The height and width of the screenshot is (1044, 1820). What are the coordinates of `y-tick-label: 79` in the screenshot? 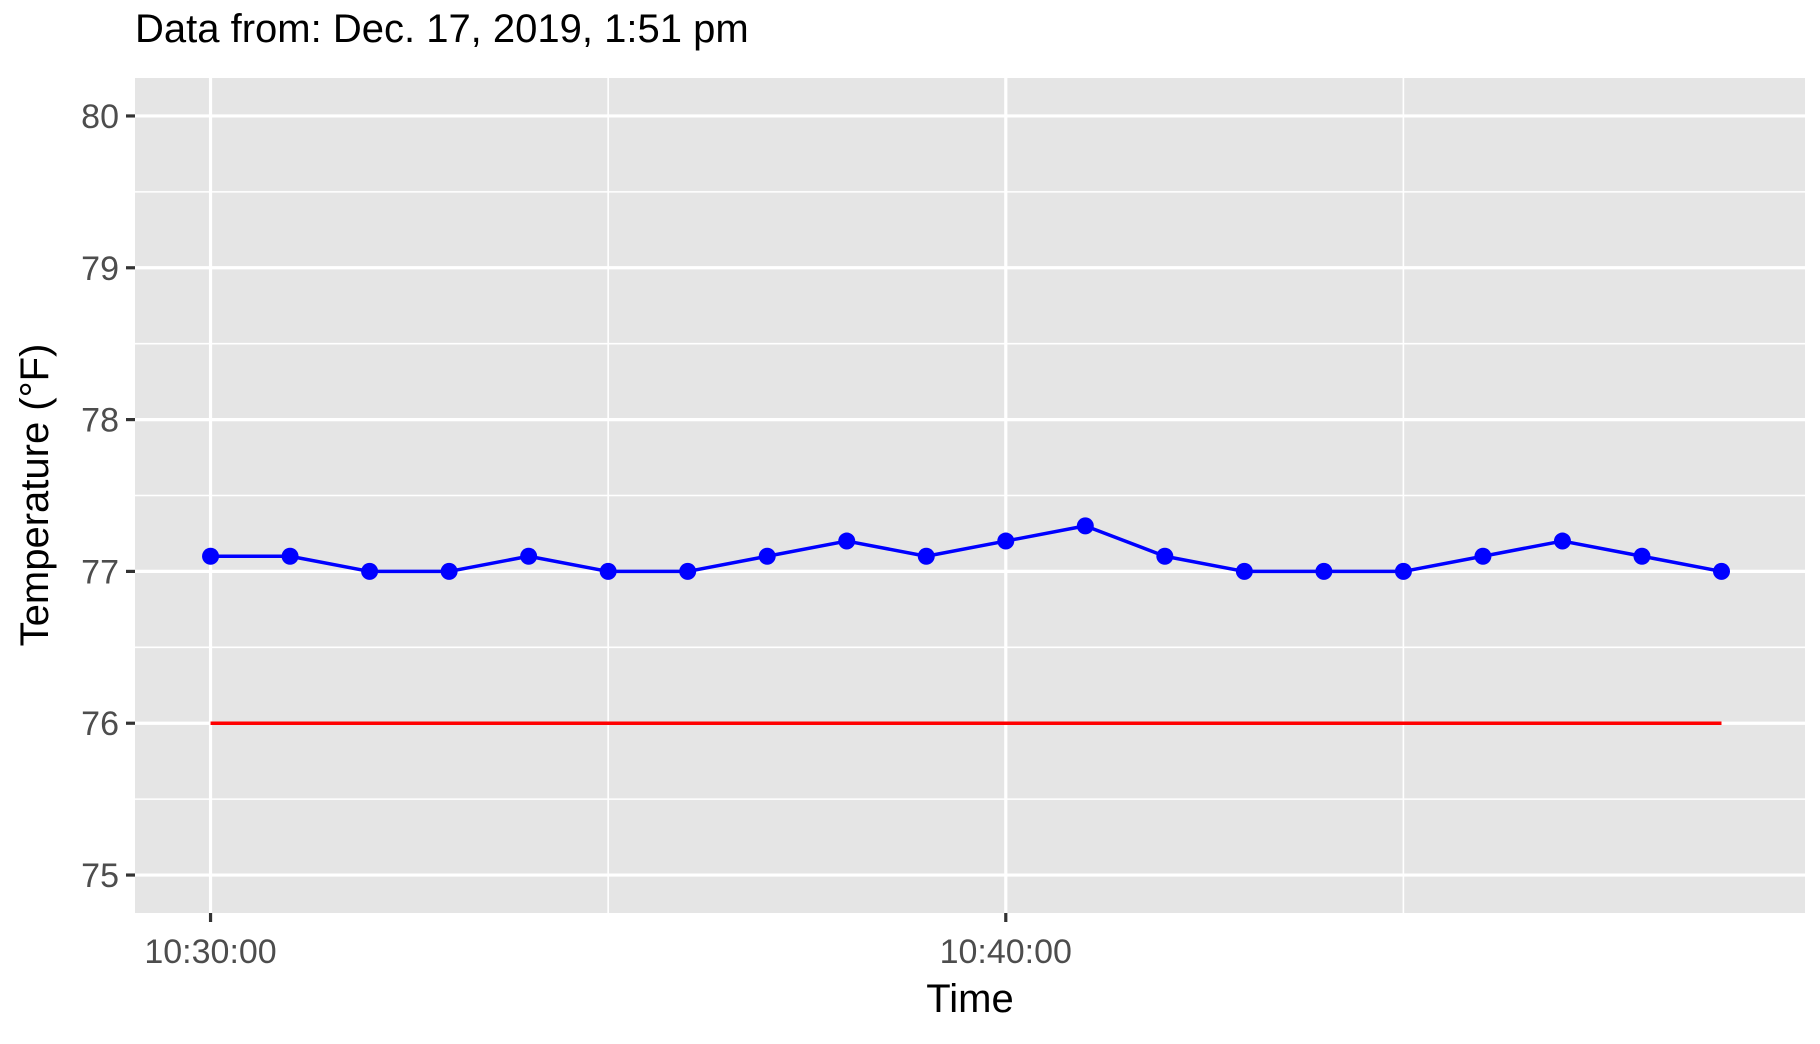 It's located at (100, 269).